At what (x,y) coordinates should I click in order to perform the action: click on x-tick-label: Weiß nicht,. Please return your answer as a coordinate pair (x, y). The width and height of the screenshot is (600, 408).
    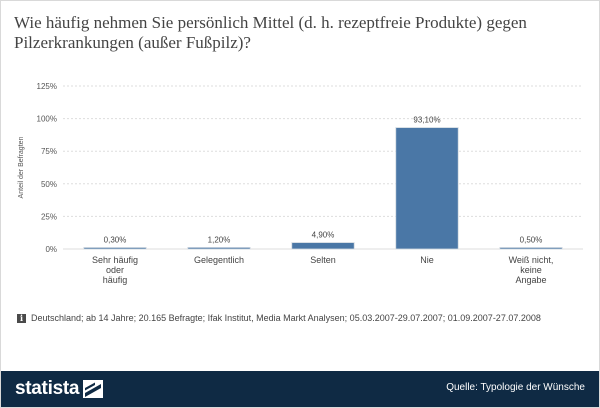
    Looking at the image, I should click on (531, 260).